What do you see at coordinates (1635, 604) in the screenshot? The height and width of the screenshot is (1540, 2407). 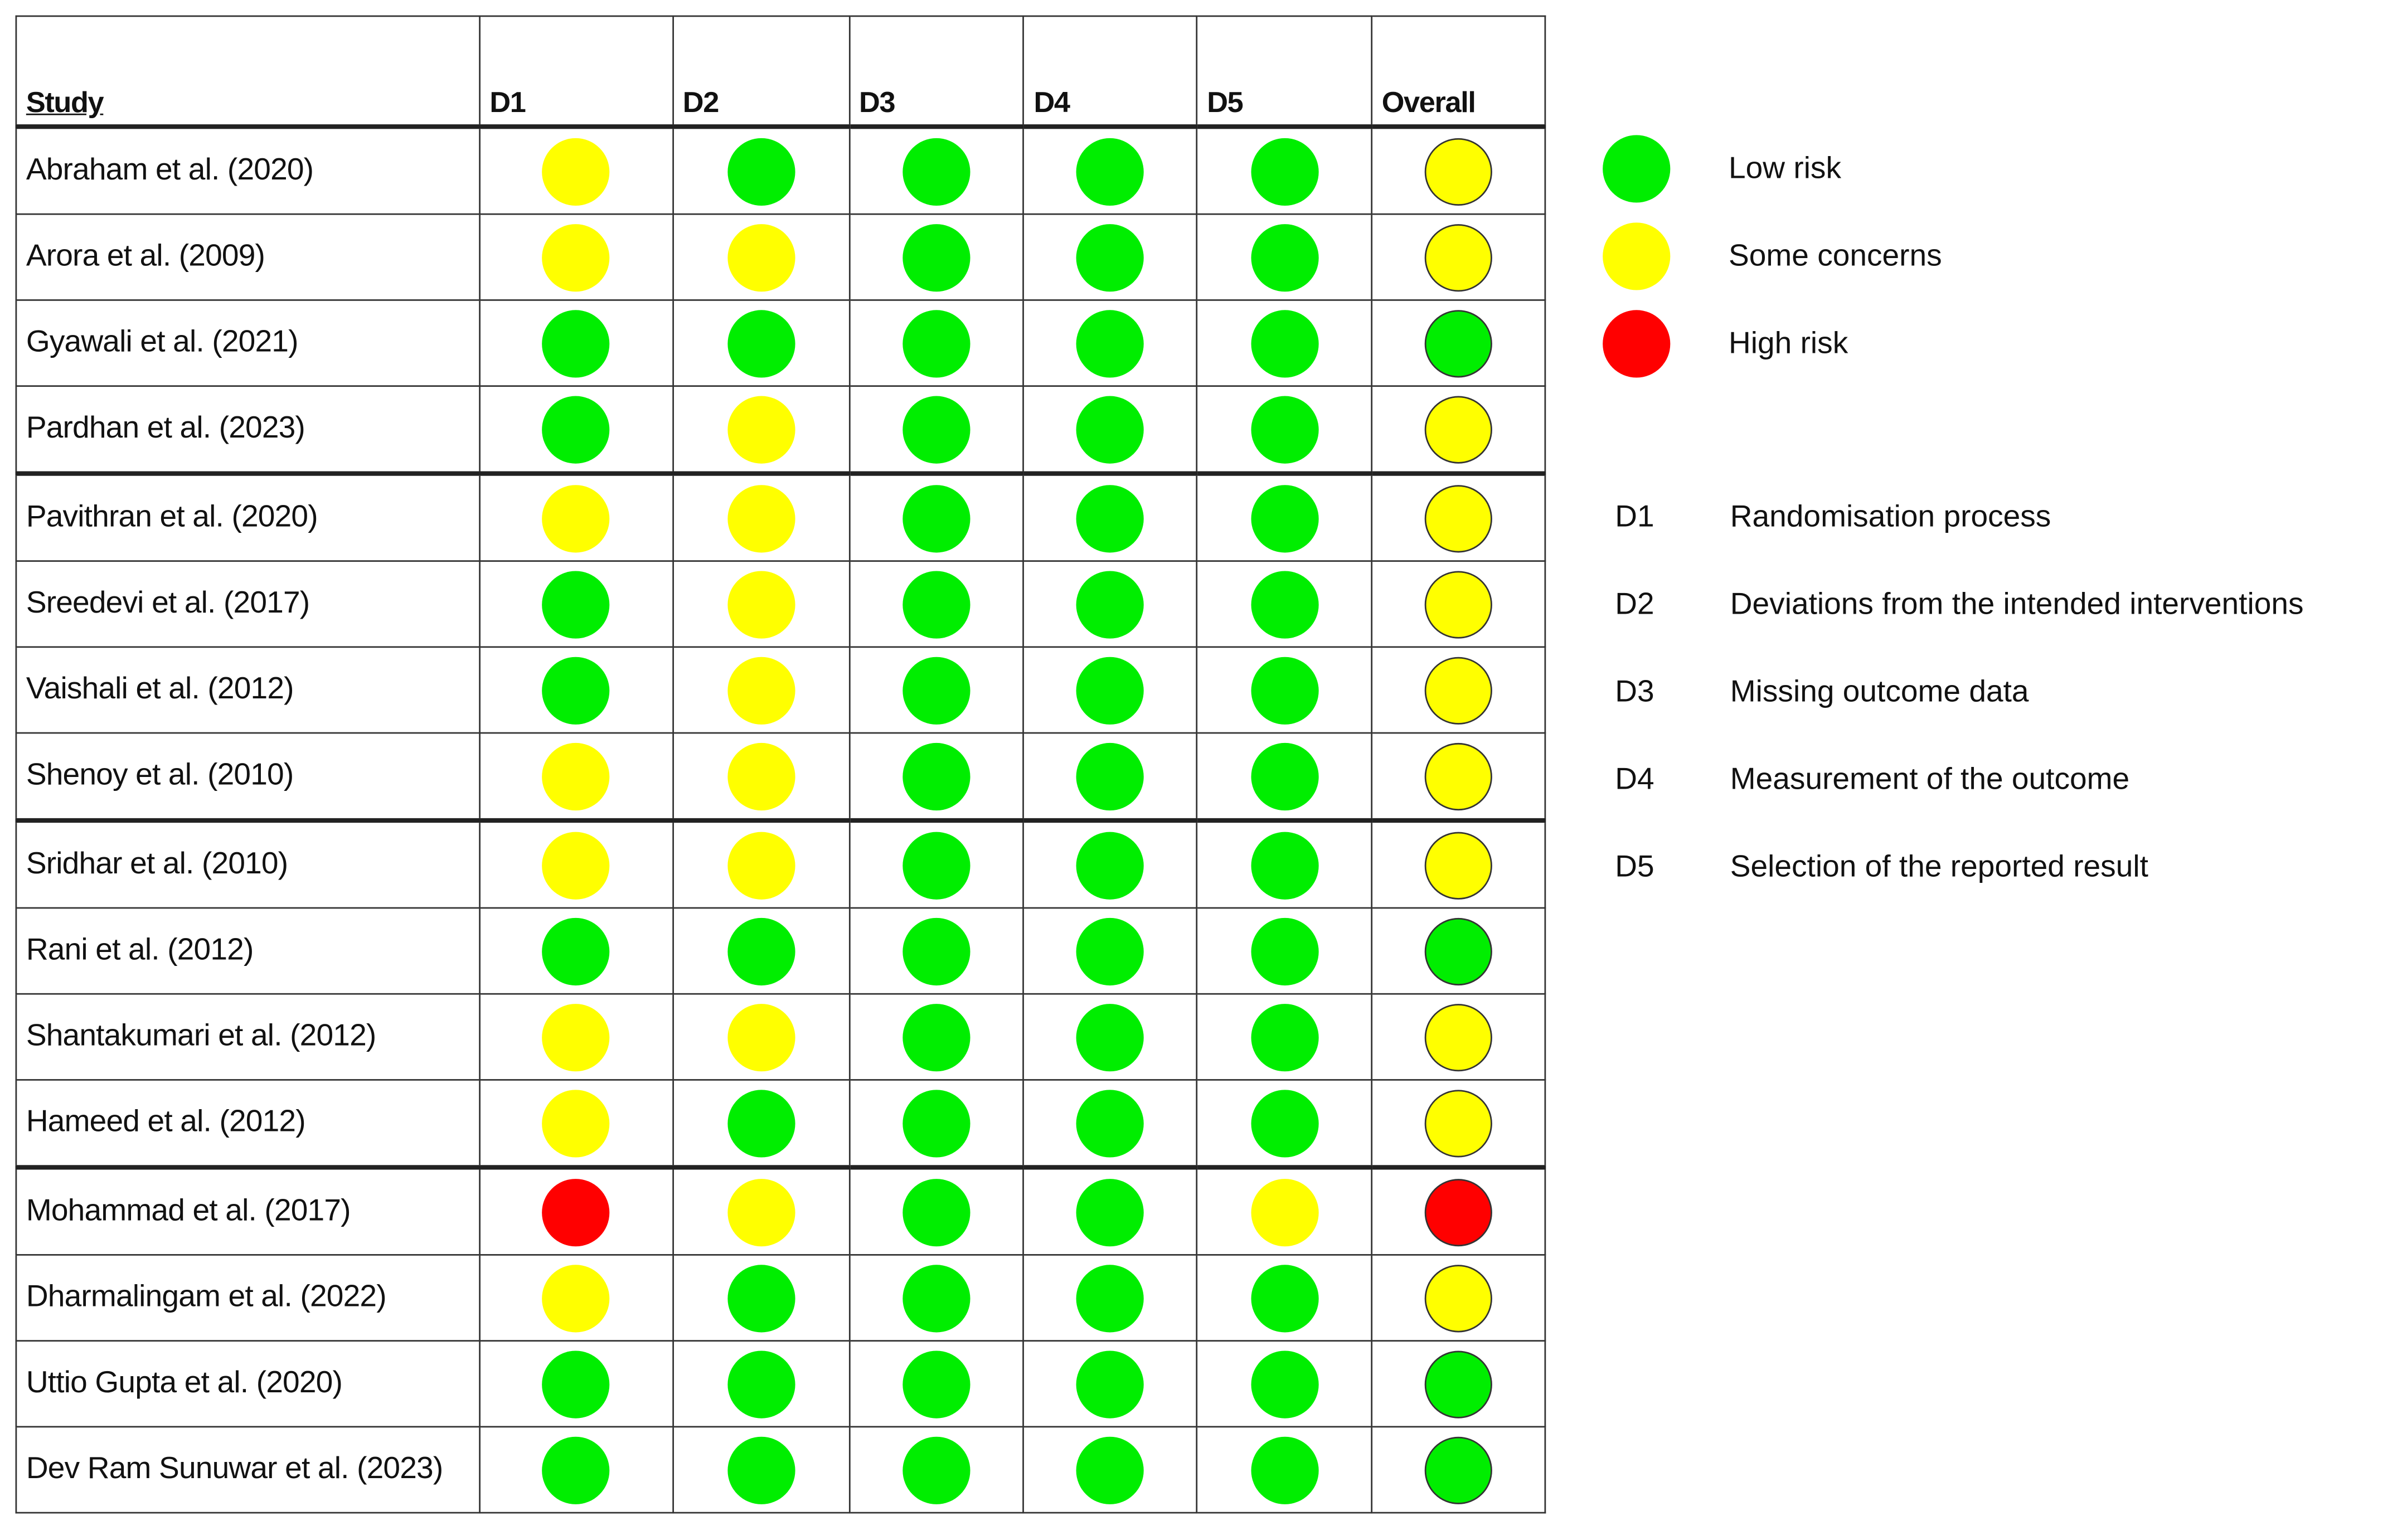 I see `domain-code: D2` at bounding box center [1635, 604].